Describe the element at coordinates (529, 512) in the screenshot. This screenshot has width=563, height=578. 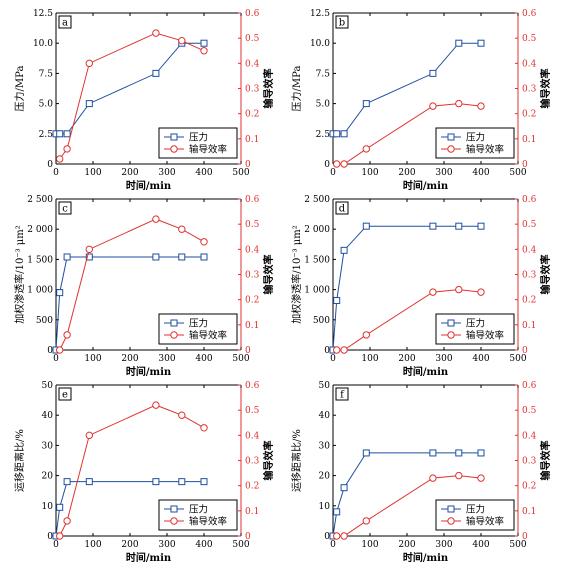
I see `y2-tick-label: 0.1` at that location.